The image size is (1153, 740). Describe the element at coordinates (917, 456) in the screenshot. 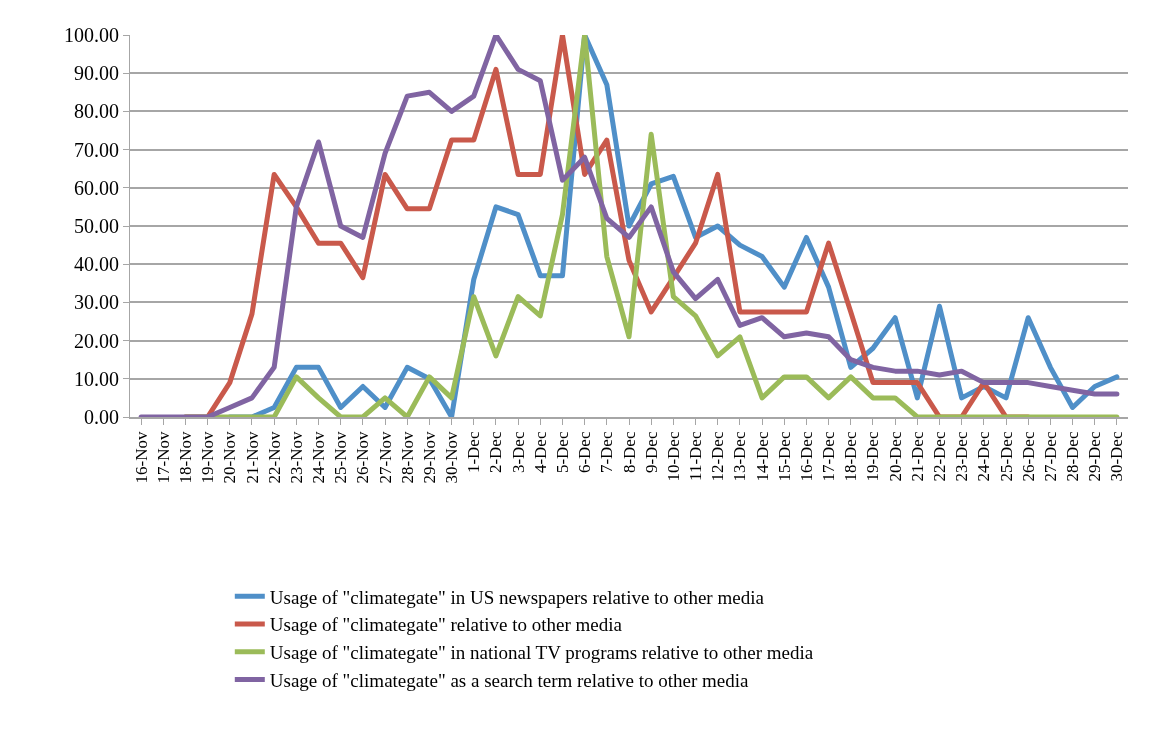

I see `x-tick-label: 21-Dec` at that location.